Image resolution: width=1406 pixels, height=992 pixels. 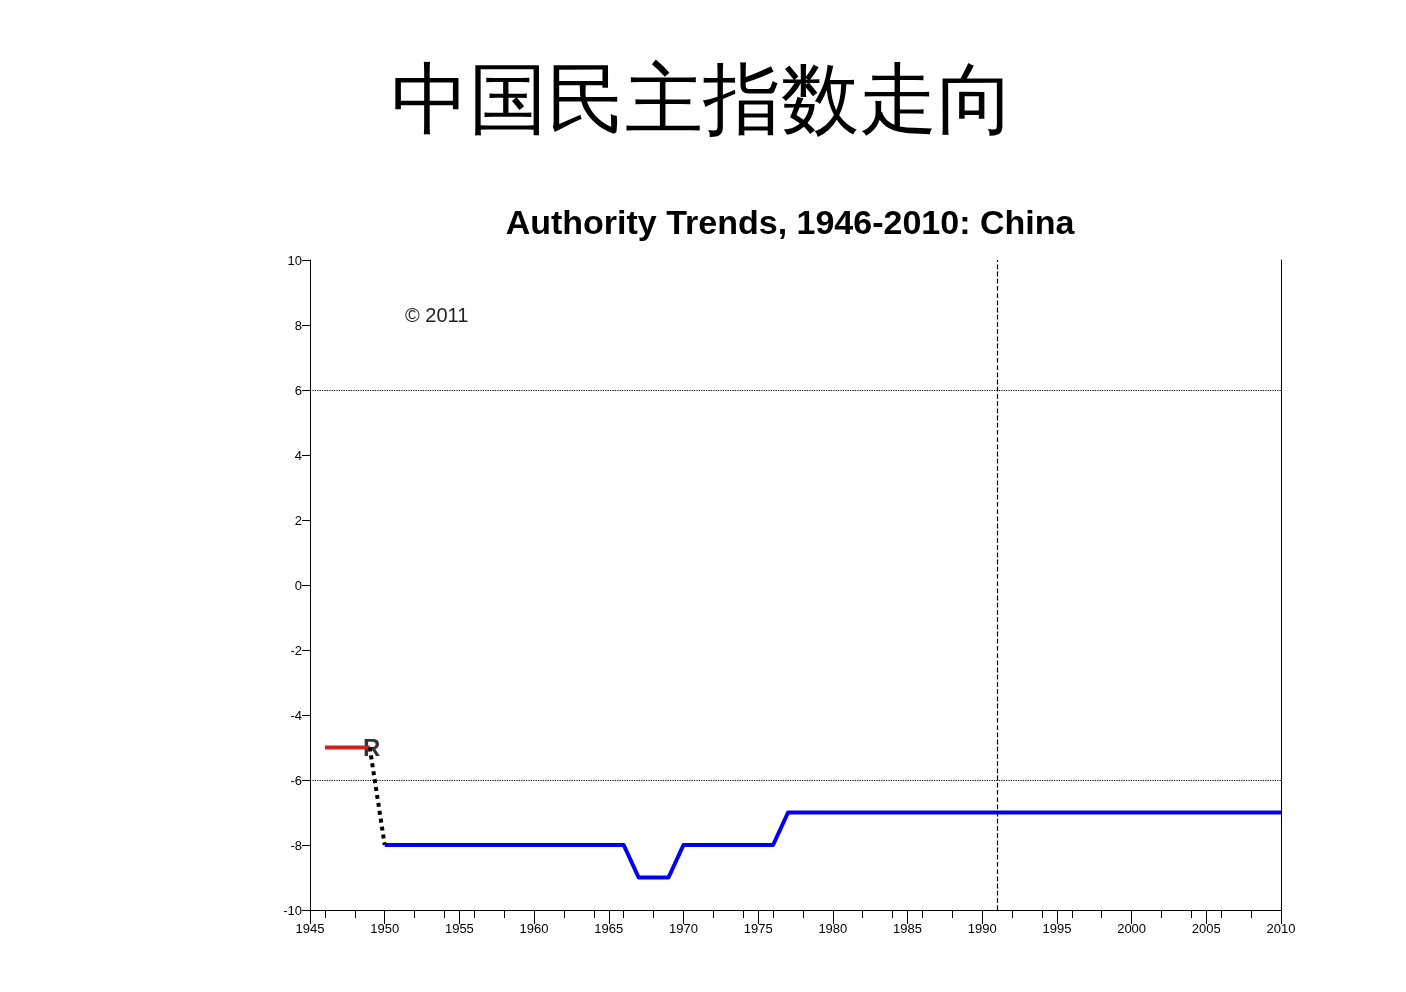 What do you see at coordinates (296, 650) in the screenshot?
I see `y-tick-label: -2` at bounding box center [296, 650].